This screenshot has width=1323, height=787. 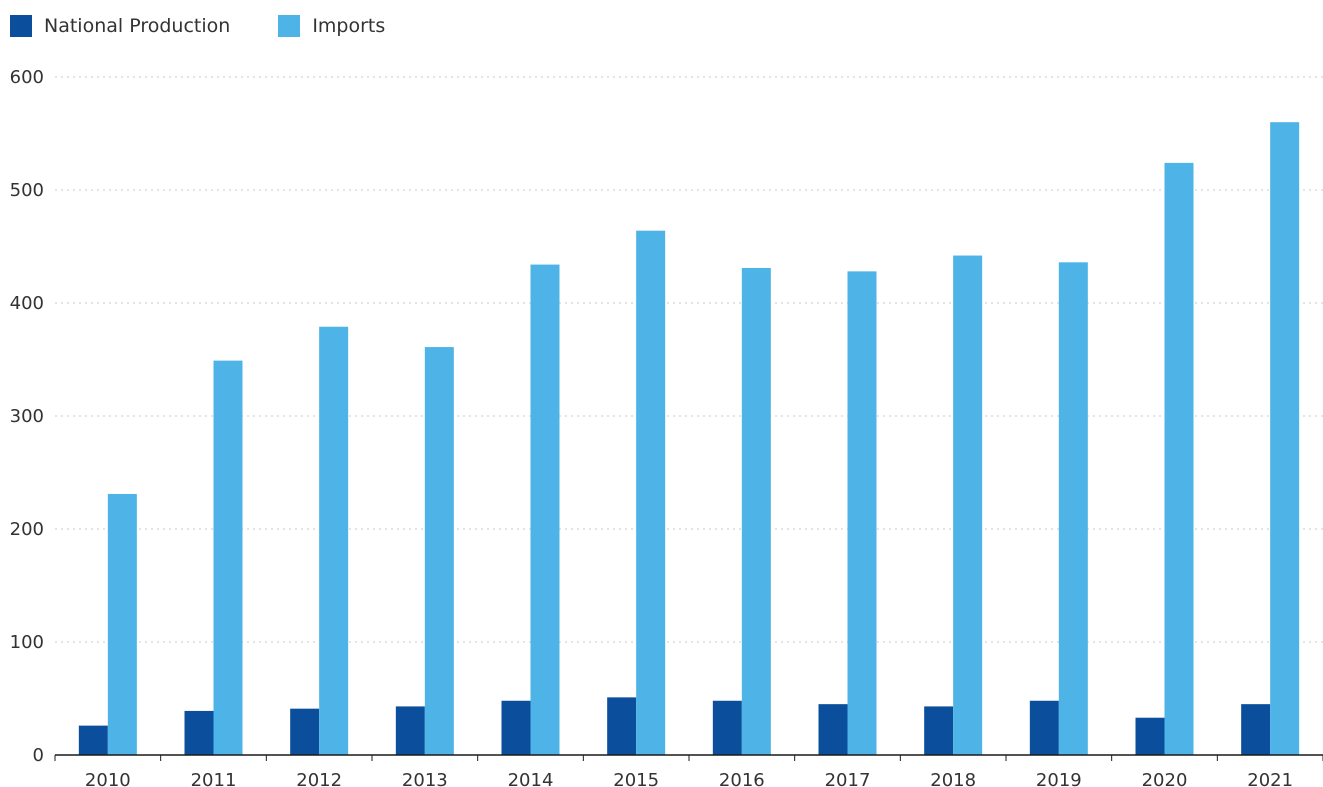 I want to click on bar-national-production-2014, so click(x=516, y=727).